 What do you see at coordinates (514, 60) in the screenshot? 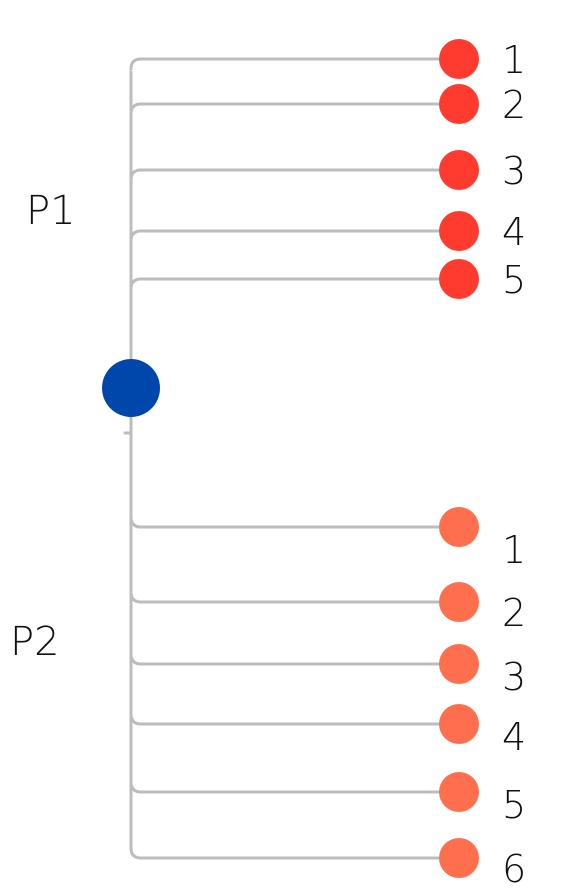
I see `leaf-label-p1-1: 1` at bounding box center [514, 60].